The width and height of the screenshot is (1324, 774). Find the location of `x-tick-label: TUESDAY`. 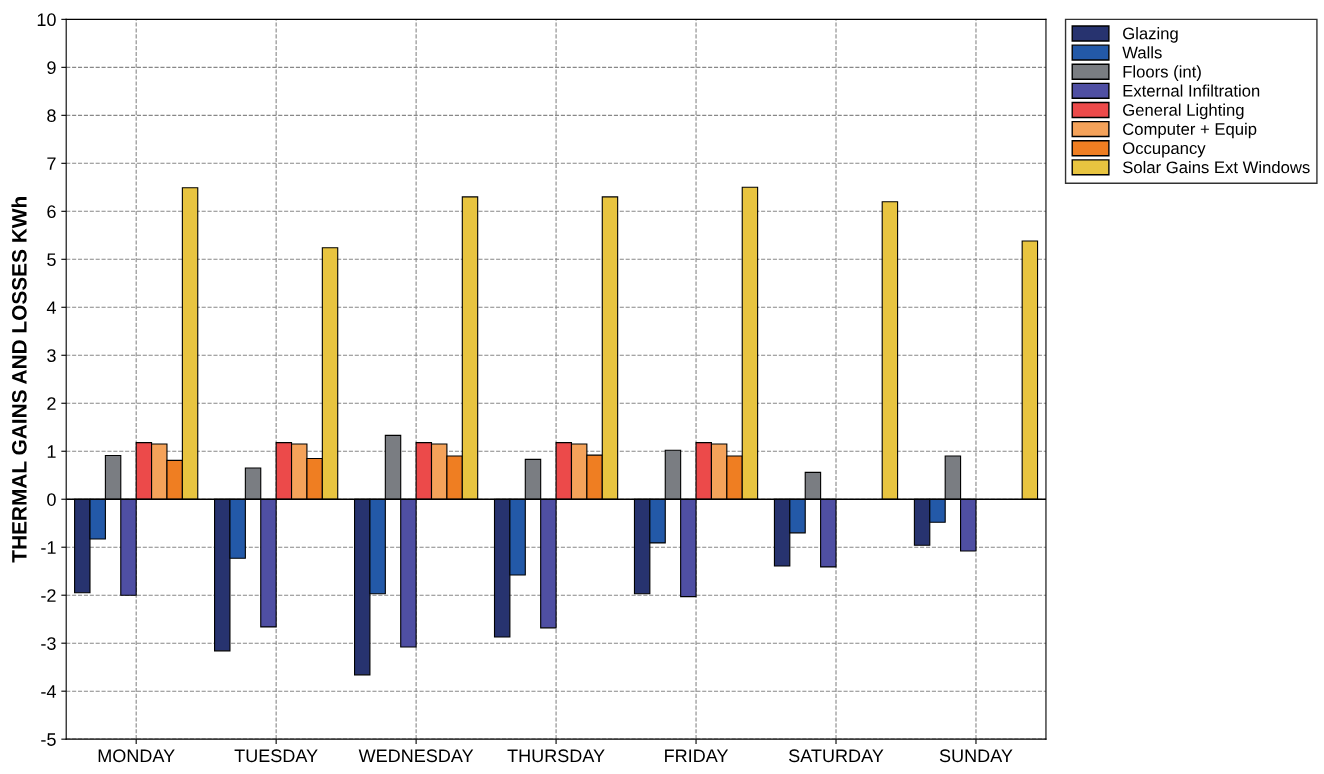

x-tick-label: TUESDAY is located at coordinates (276, 756).